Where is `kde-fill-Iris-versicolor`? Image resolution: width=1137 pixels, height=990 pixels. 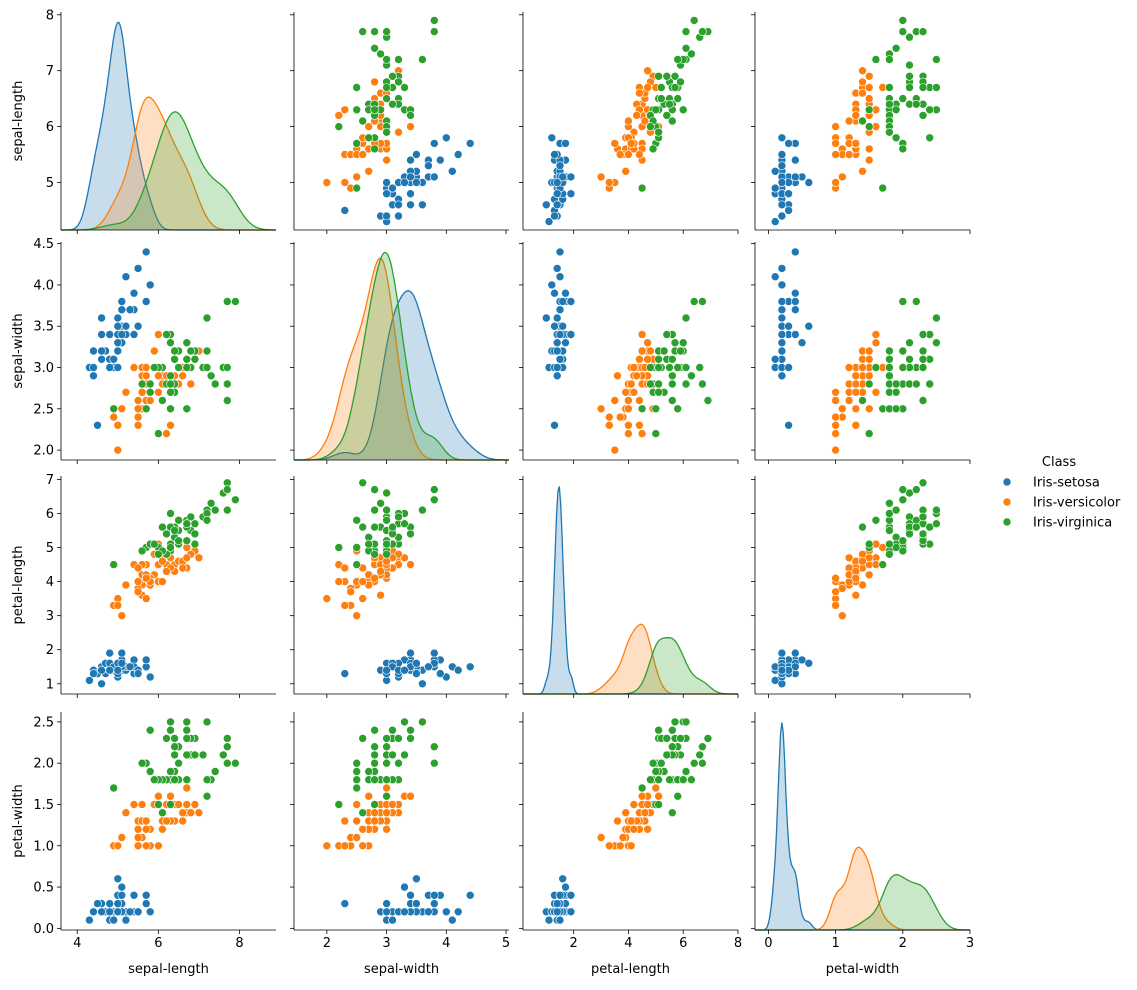 kde-fill-Iris-versicolor is located at coordinates (862, 888).